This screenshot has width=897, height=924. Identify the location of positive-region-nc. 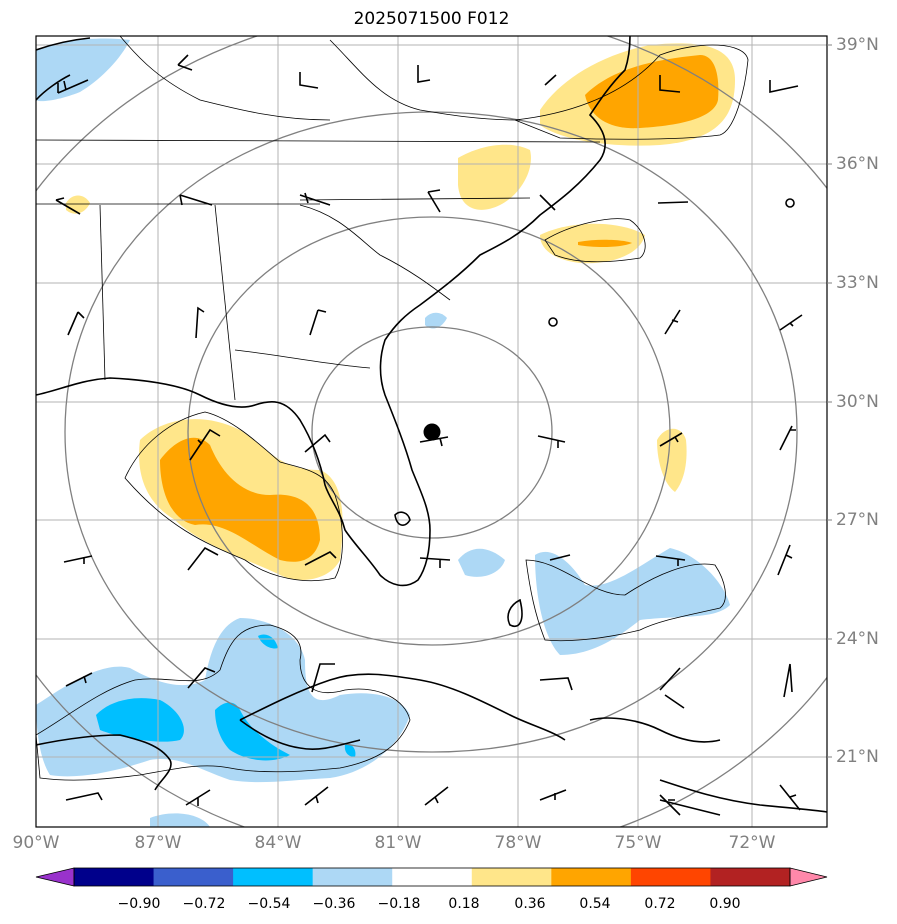
(494, 177).